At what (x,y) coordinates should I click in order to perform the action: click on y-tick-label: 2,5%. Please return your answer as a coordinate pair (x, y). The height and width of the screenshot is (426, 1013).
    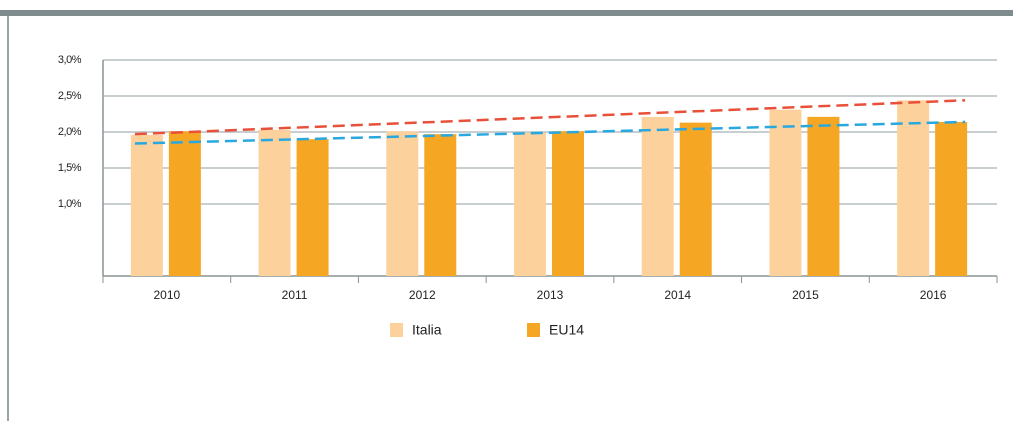
    Looking at the image, I should click on (70, 96).